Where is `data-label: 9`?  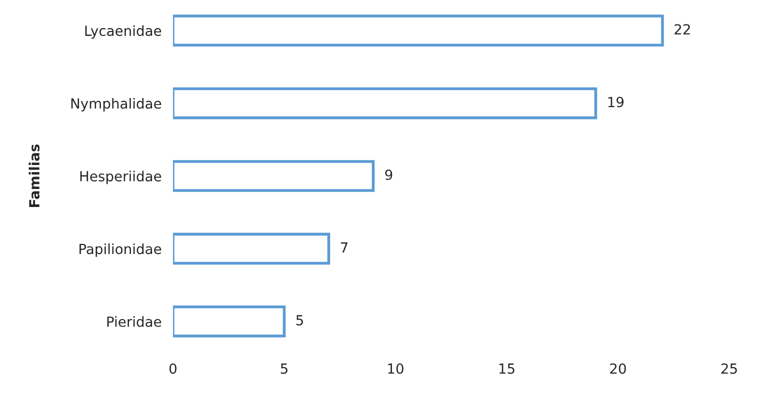
data-label: 9 is located at coordinates (388, 175).